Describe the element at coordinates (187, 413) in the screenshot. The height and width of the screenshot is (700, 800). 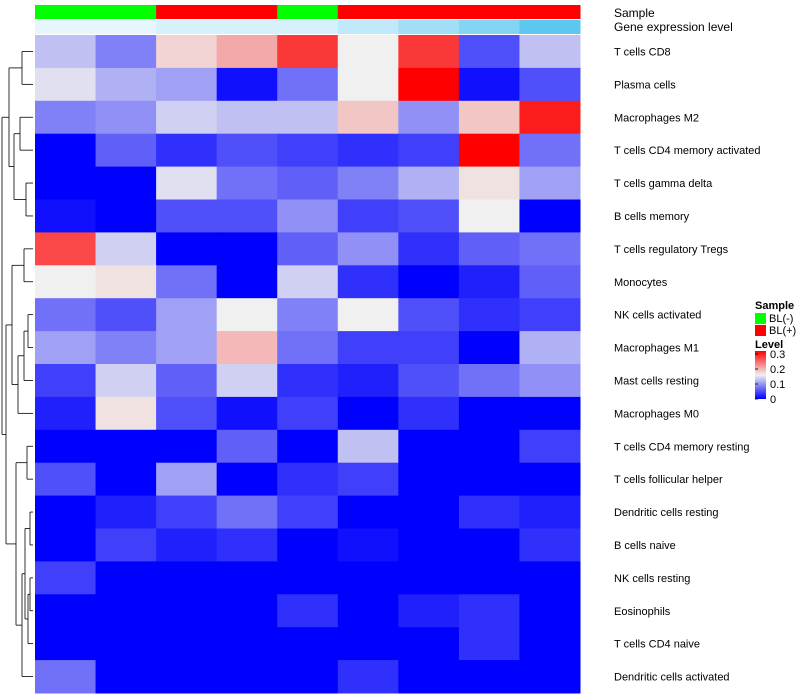
I see `heatmap-cell-r11-c2` at that location.